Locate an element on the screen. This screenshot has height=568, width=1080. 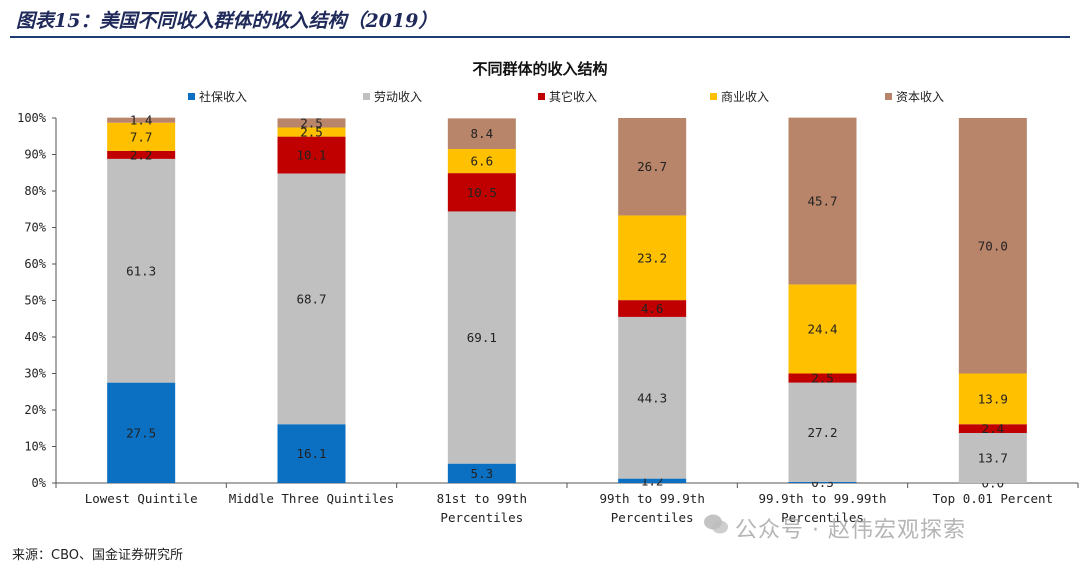
data-label: 7.7 is located at coordinates (141, 136).